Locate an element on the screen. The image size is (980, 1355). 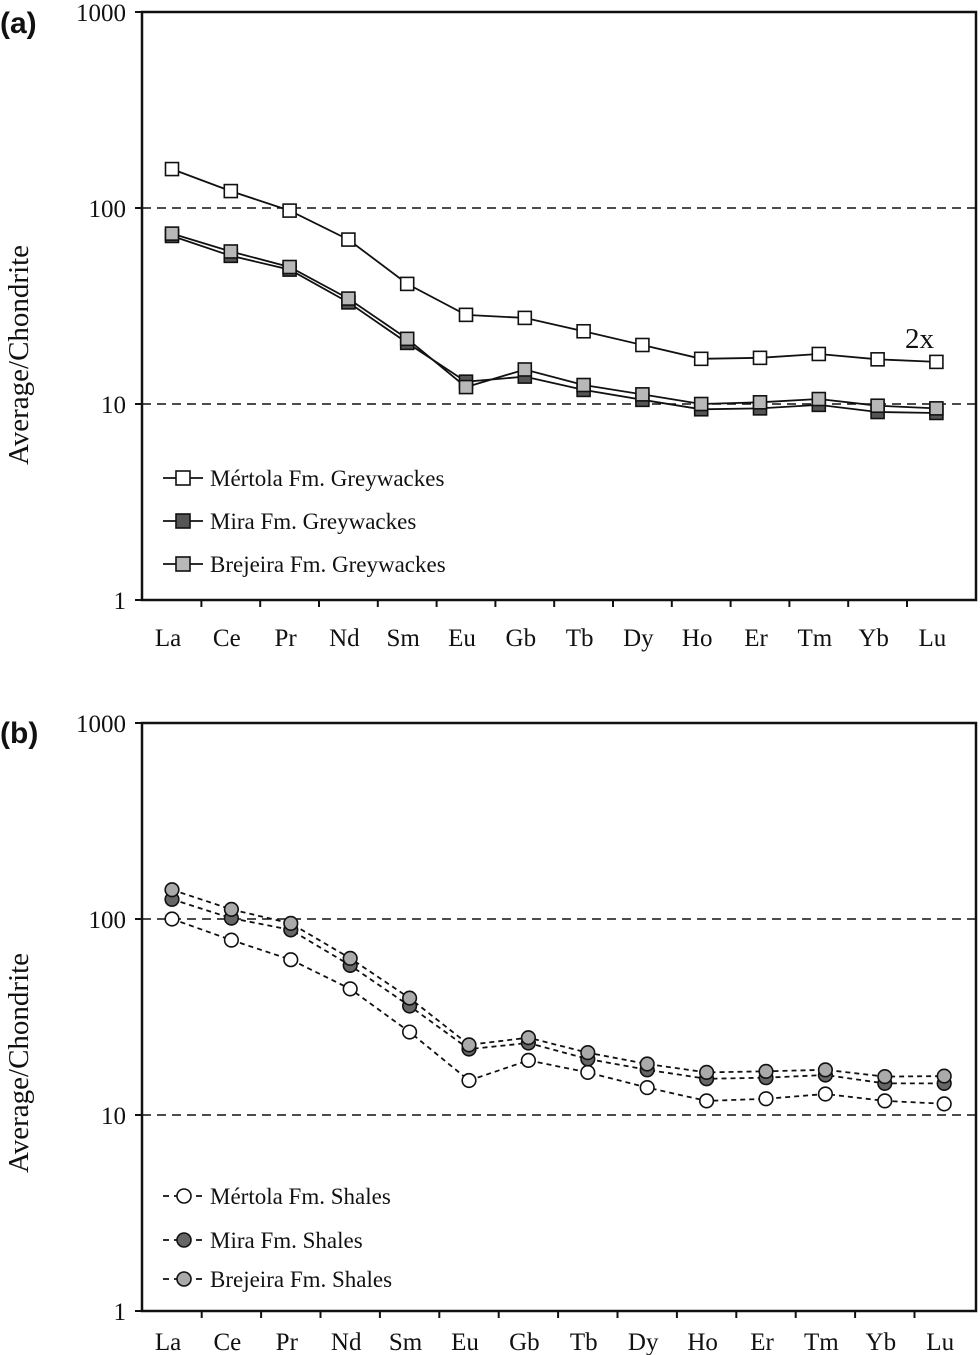
data-point-mertola-fm-shales-eu is located at coordinates (469, 1080).